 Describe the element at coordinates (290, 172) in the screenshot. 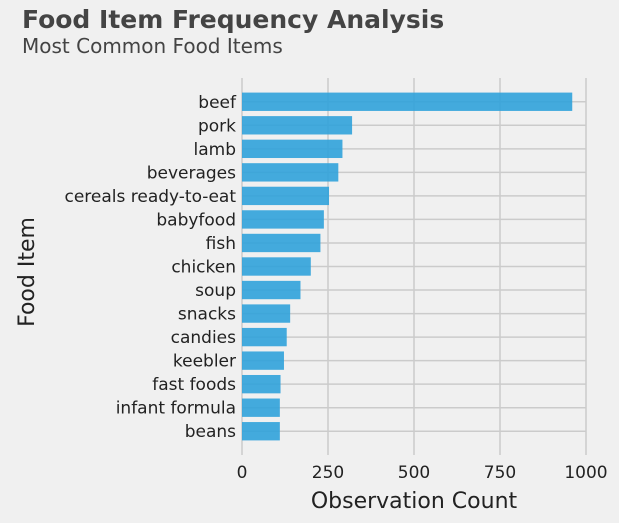

I see `bar-beverages` at that location.